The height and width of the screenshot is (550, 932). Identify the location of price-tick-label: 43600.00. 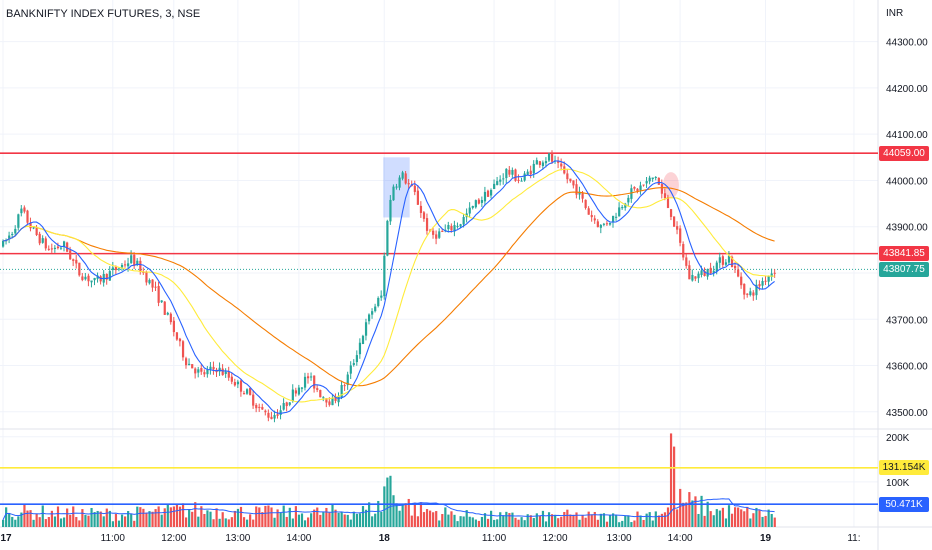
(907, 367).